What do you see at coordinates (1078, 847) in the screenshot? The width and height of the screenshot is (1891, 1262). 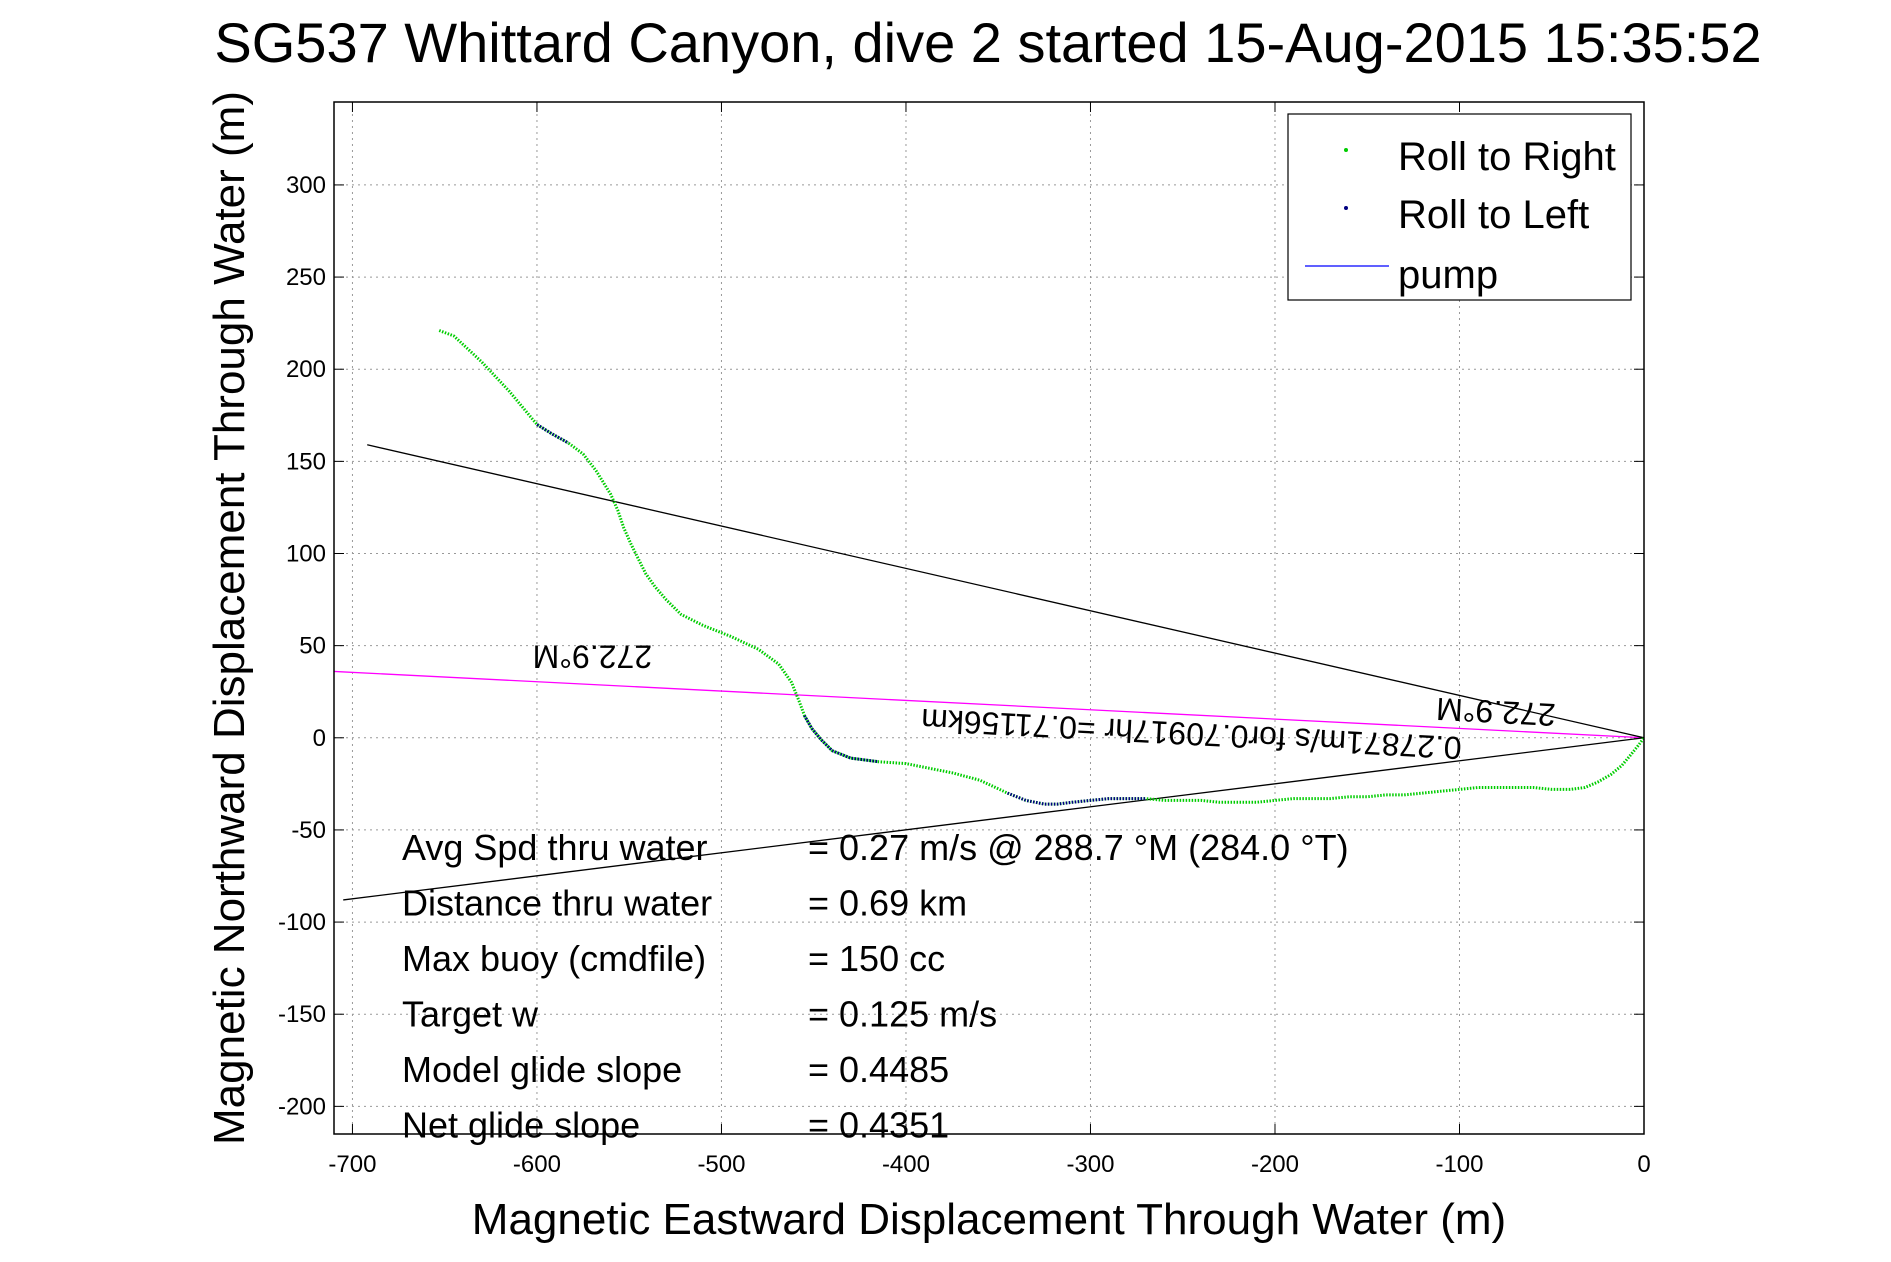 I see `stat-value: = 0.27 m/s @ 288.7 °M (284.0 °T)` at bounding box center [1078, 847].